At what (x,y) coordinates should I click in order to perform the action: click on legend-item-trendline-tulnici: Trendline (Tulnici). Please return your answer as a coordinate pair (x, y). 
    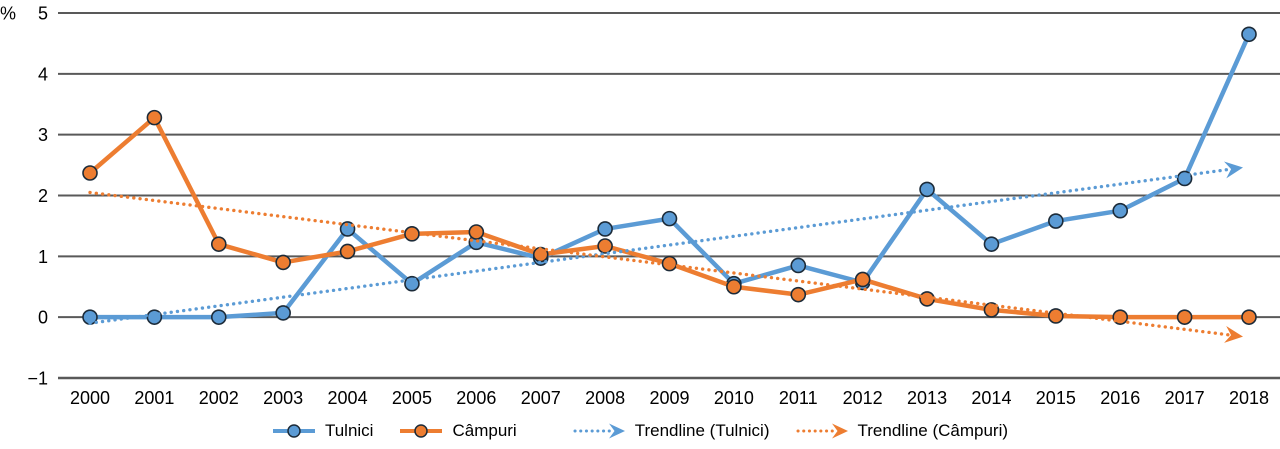
    Looking at the image, I should click on (671, 431).